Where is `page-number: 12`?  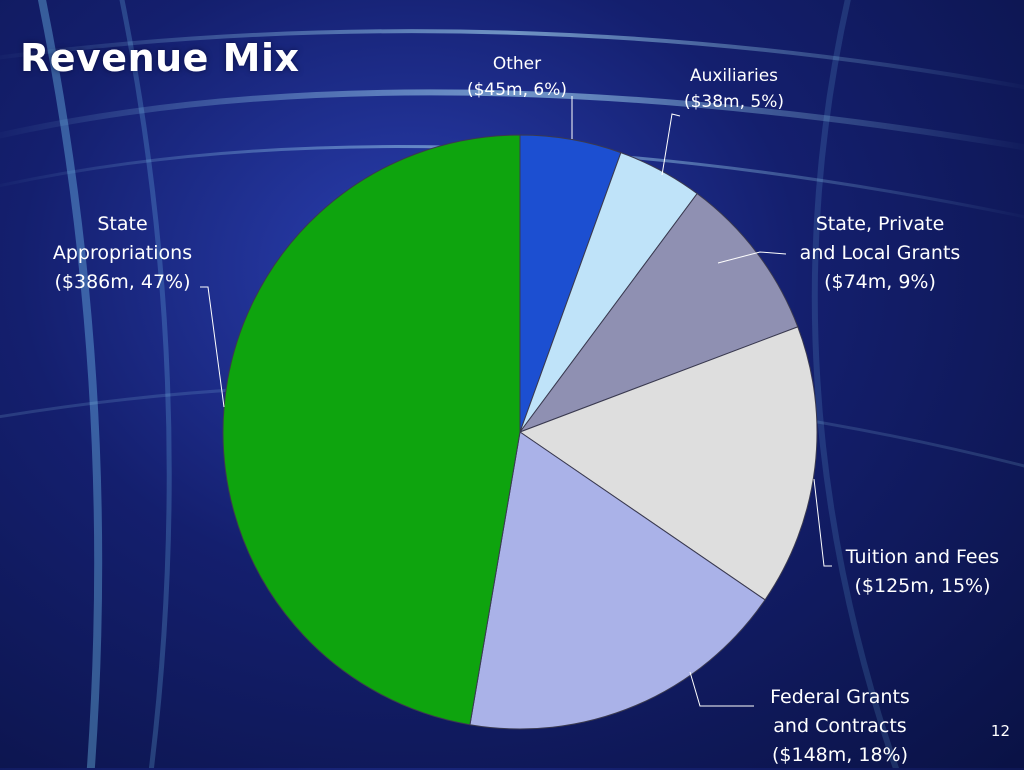
page-number: 12 is located at coordinates (1000, 731).